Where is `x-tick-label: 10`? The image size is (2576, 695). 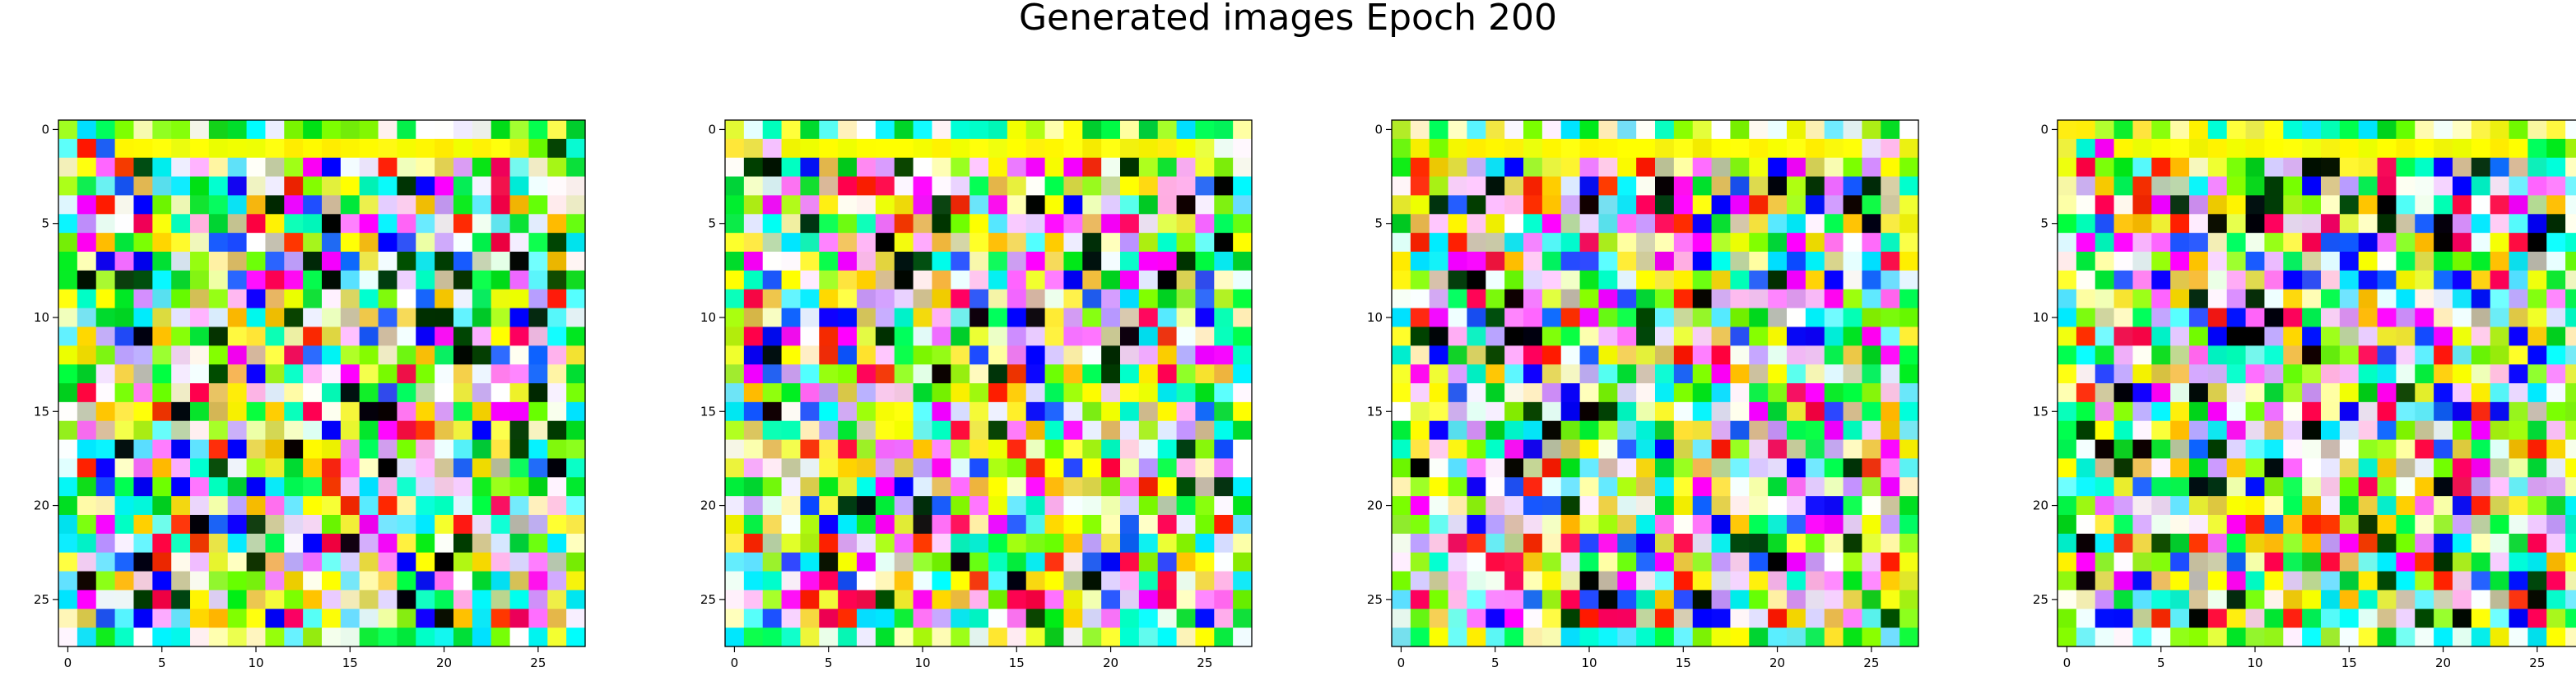 x-tick-label: 10 is located at coordinates (2254, 663).